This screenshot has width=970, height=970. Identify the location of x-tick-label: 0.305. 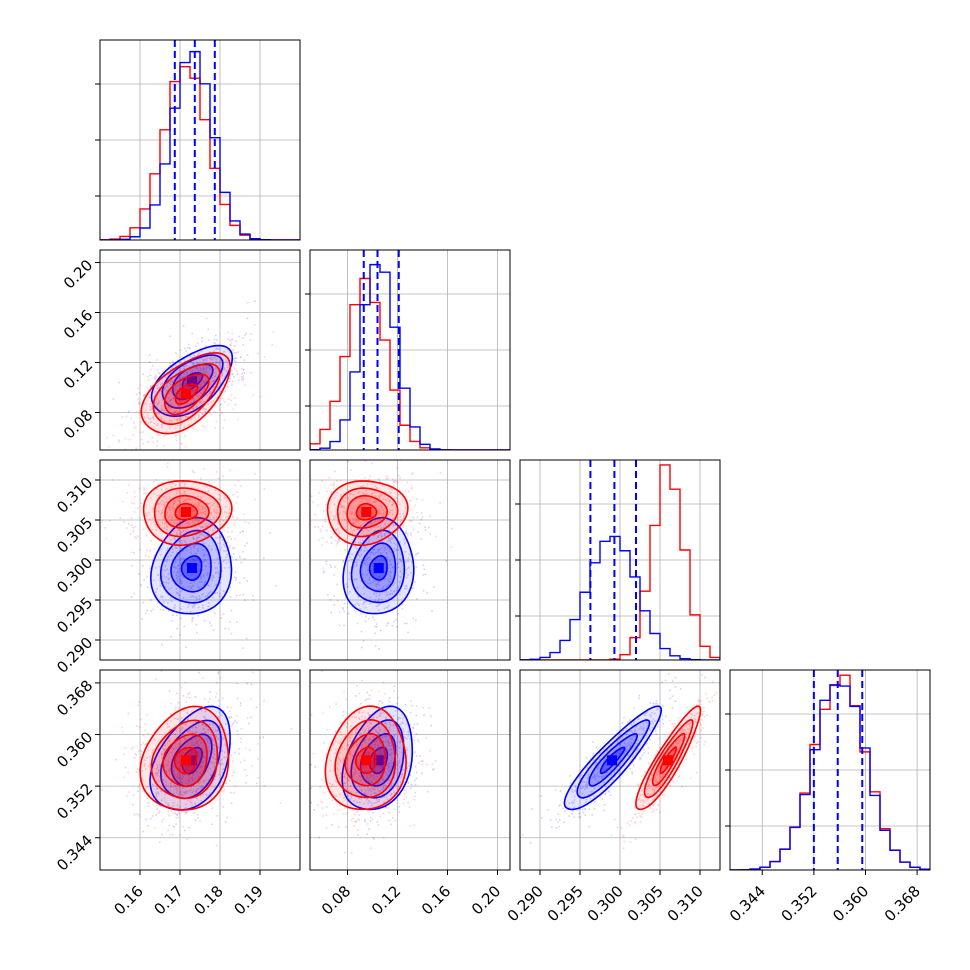
(645, 903).